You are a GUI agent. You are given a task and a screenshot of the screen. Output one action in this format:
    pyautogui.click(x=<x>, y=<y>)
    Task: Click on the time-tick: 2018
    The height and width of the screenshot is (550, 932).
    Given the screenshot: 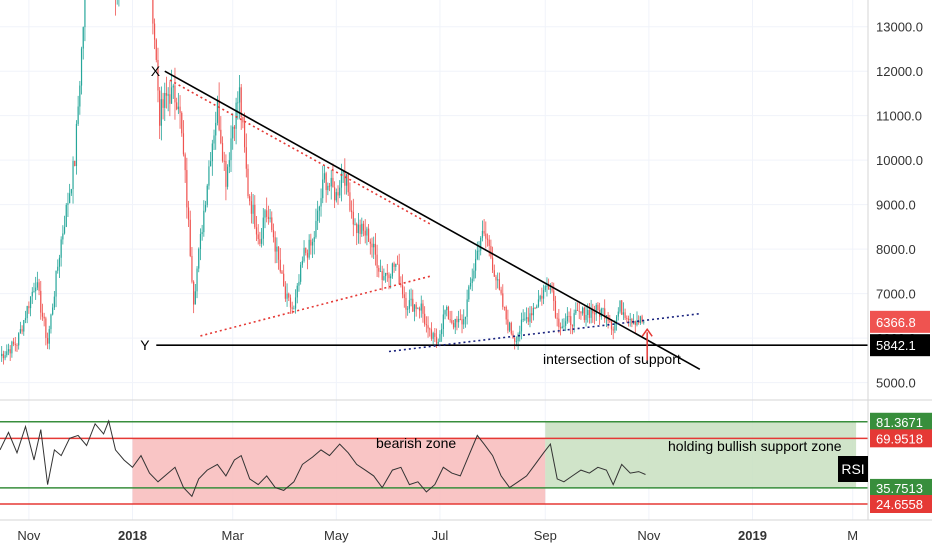 What is the action you would take?
    pyautogui.click(x=132, y=535)
    